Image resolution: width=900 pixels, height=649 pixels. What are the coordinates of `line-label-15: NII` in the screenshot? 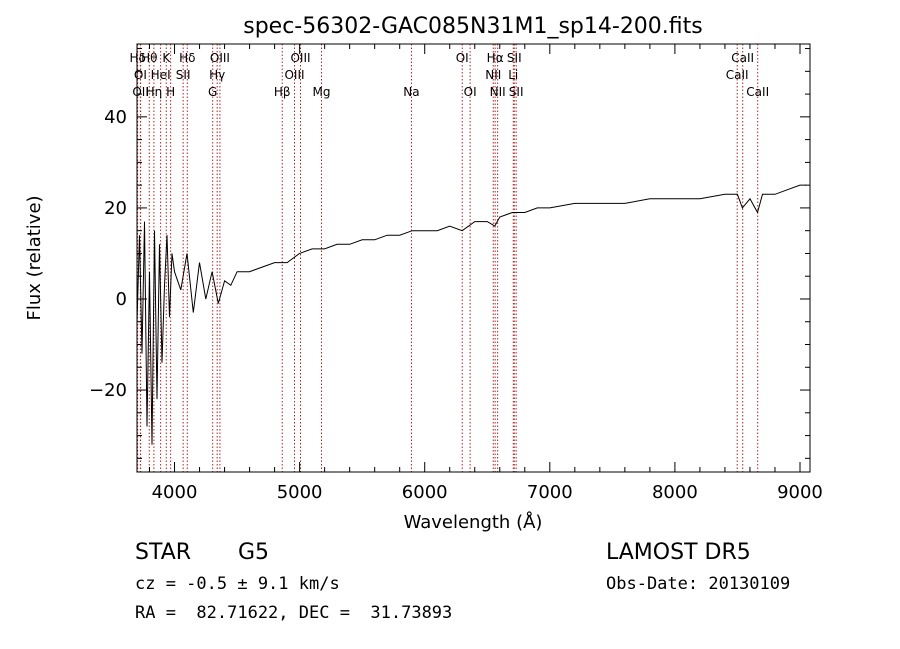 It's located at (493, 75).